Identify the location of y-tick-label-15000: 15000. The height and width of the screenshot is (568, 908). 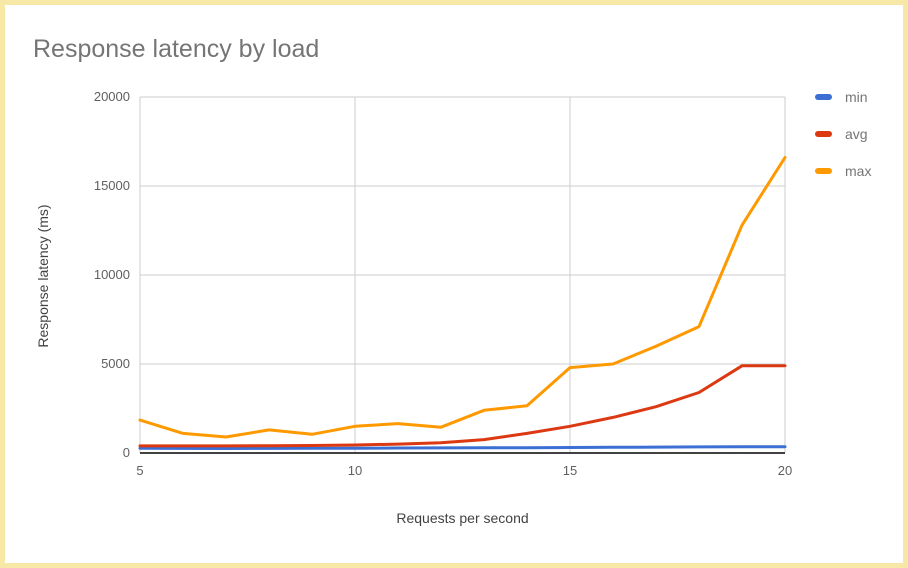
(111, 185).